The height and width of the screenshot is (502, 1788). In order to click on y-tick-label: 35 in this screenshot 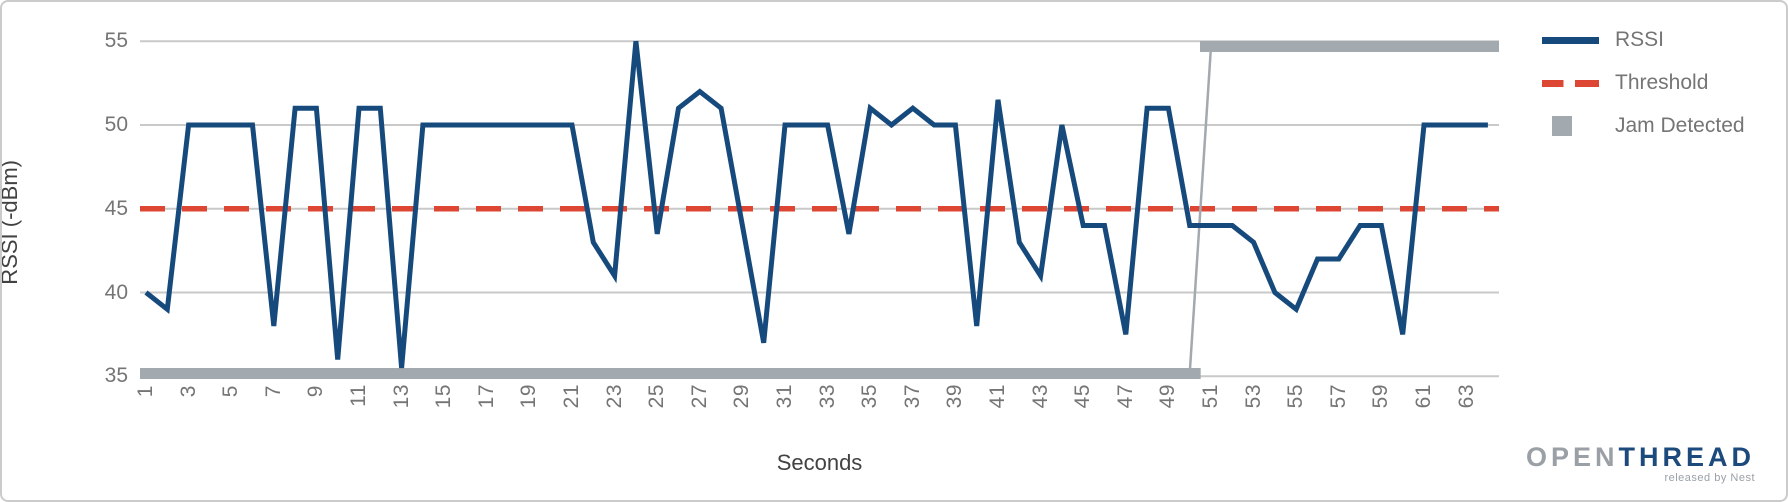, I will do `click(116, 376)`.